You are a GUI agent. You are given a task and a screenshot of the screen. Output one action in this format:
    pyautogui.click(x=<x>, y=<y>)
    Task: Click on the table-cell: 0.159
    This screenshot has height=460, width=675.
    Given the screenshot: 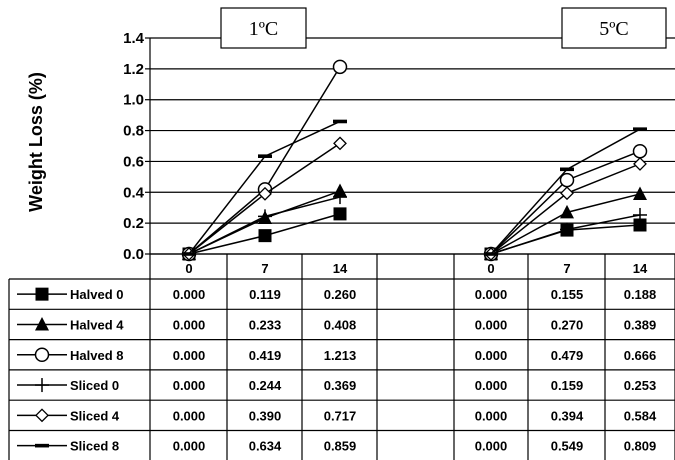 What is the action you would take?
    pyautogui.click(x=567, y=385)
    